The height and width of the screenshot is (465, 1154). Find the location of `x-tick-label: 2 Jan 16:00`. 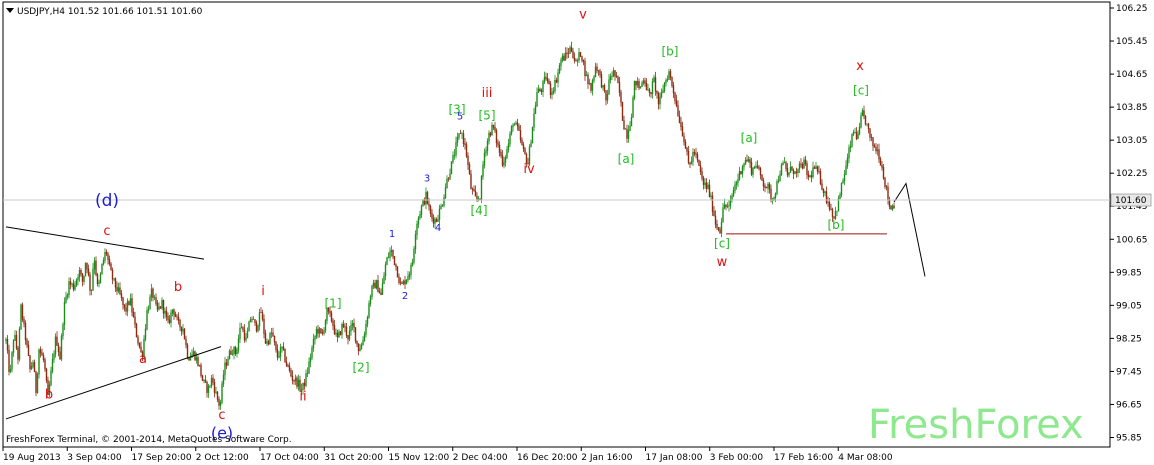

x-tick-label: 2 Jan 16:00 is located at coordinates (607, 458).